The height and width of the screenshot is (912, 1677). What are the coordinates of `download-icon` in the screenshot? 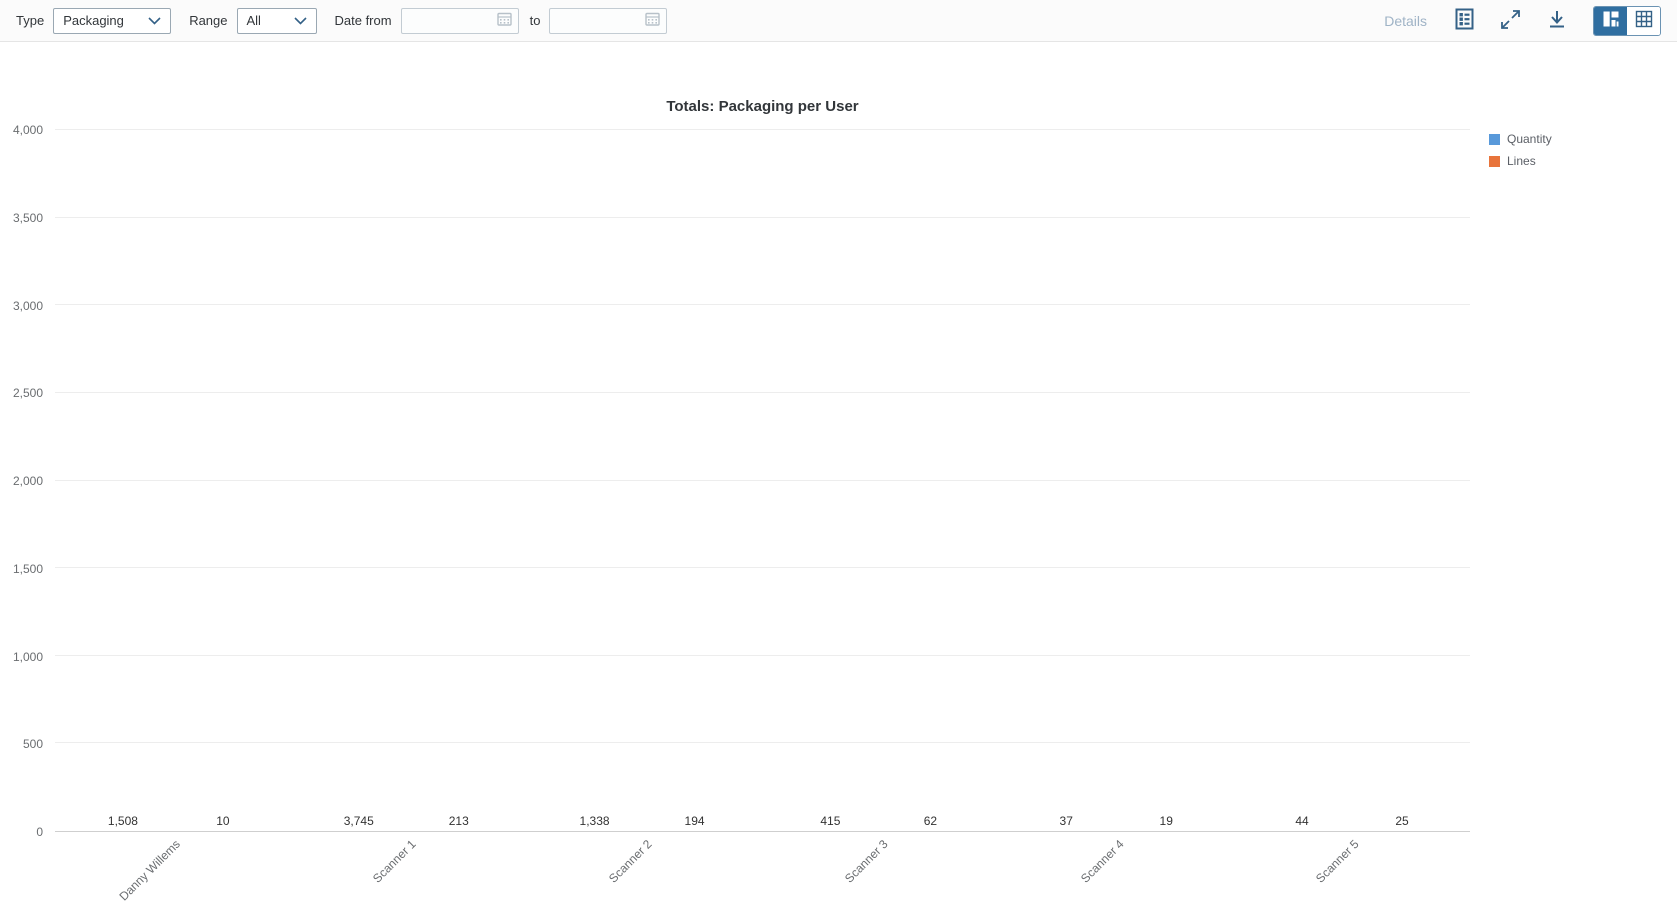 It's located at (1557, 20).